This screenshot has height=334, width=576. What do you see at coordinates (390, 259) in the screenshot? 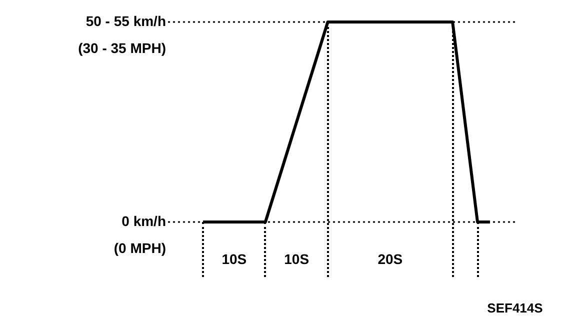
I see `text: 20S` at bounding box center [390, 259].